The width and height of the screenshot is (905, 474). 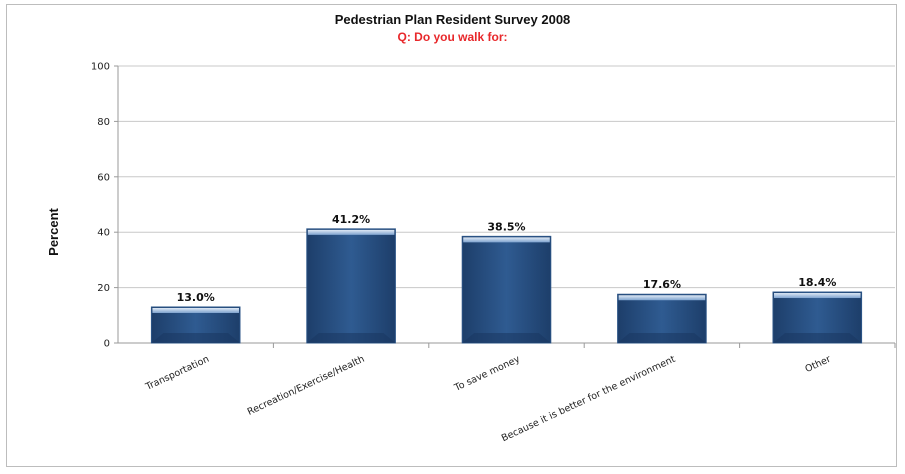 What do you see at coordinates (306, 386) in the screenshot?
I see `x-category-label: Recreation/Exercise/Health` at bounding box center [306, 386].